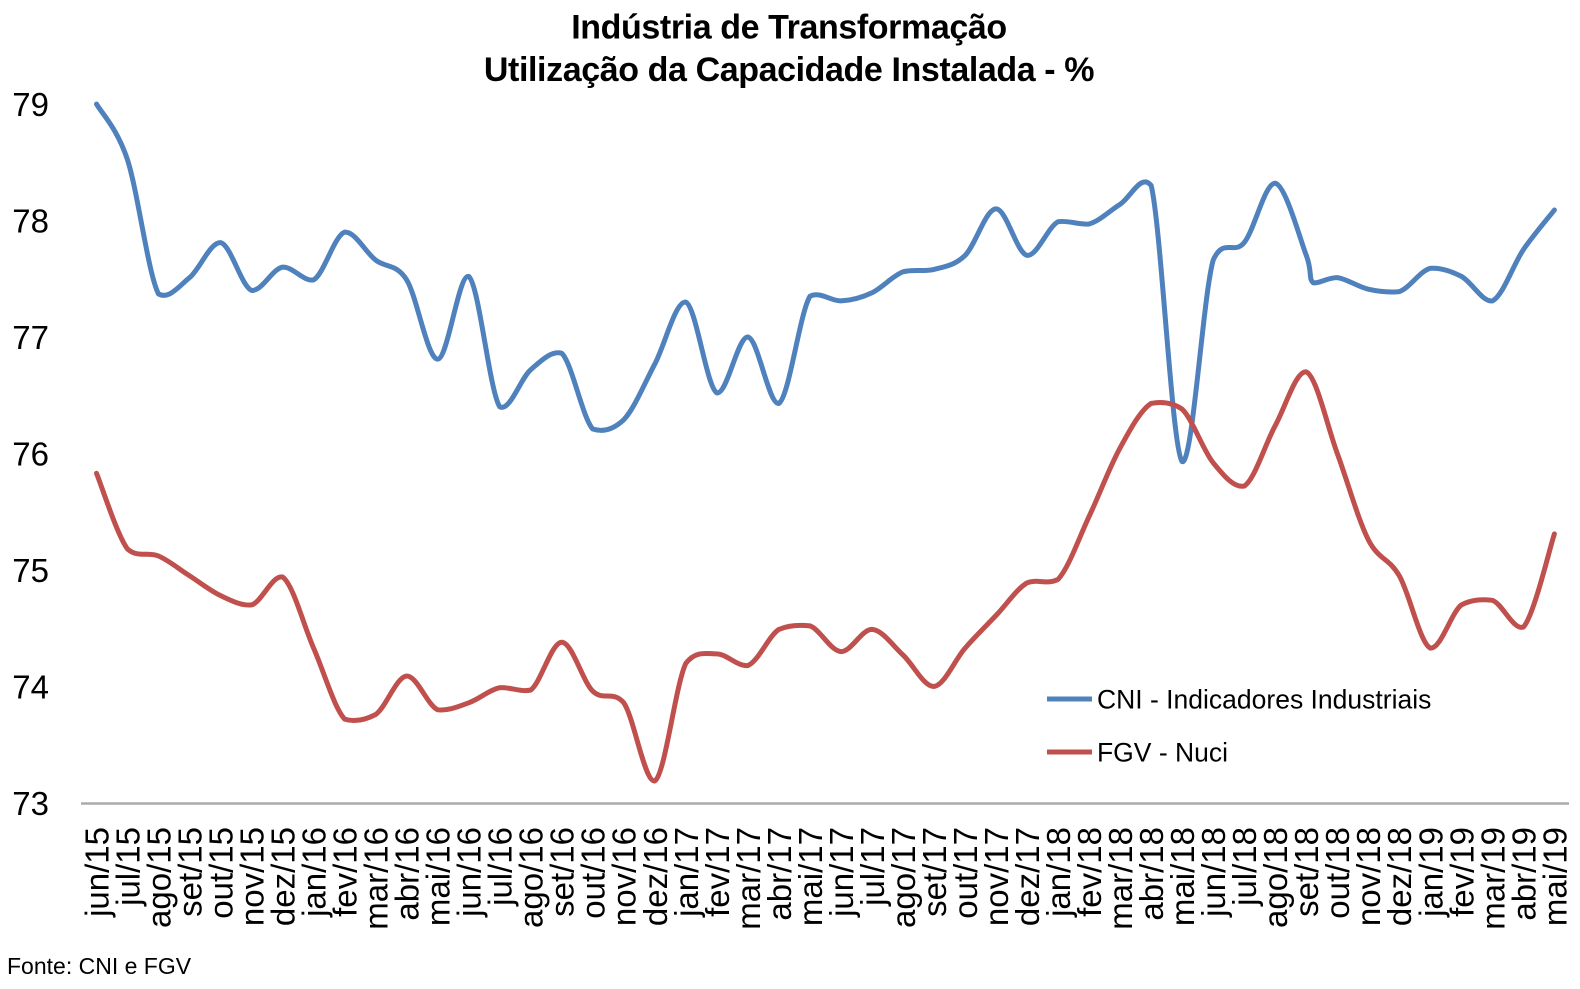  Describe the element at coordinates (500, 867) in the screenshot. I see `svg-text: jul/16` at that location.